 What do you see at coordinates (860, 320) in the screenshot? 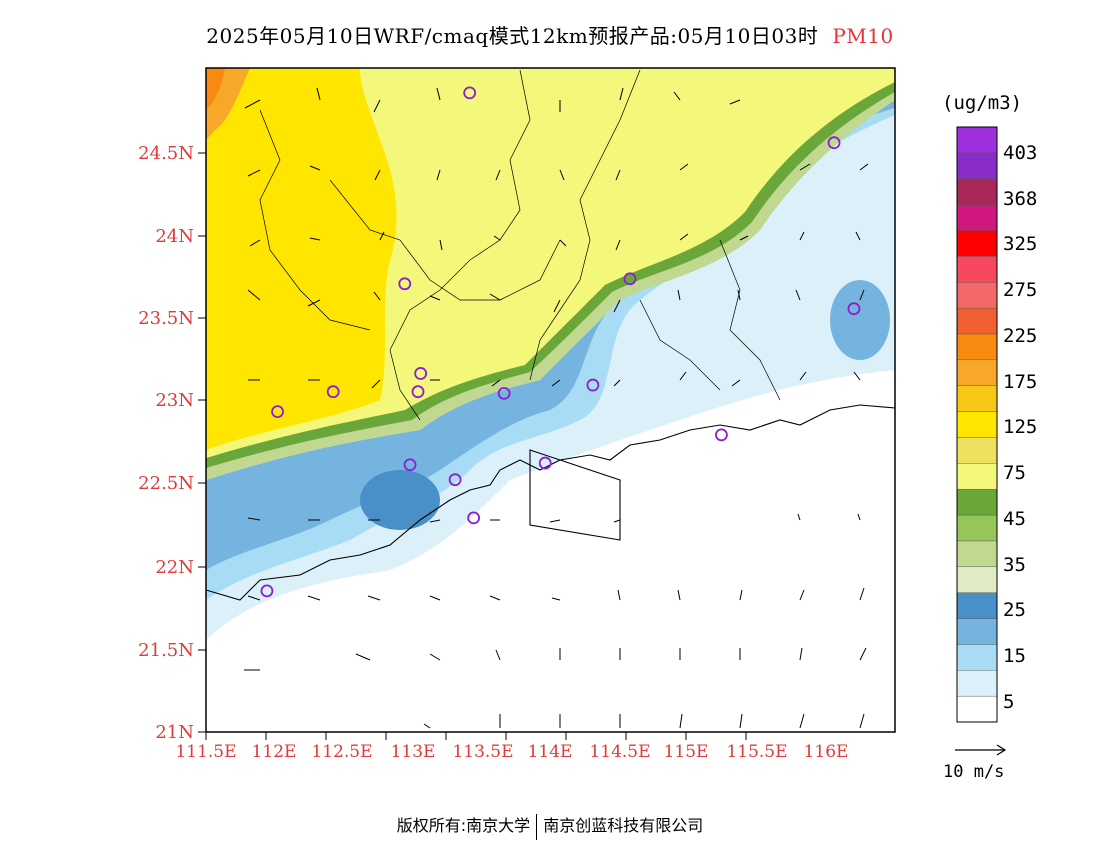
I see `field-patch-east` at bounding box center [860, 320].